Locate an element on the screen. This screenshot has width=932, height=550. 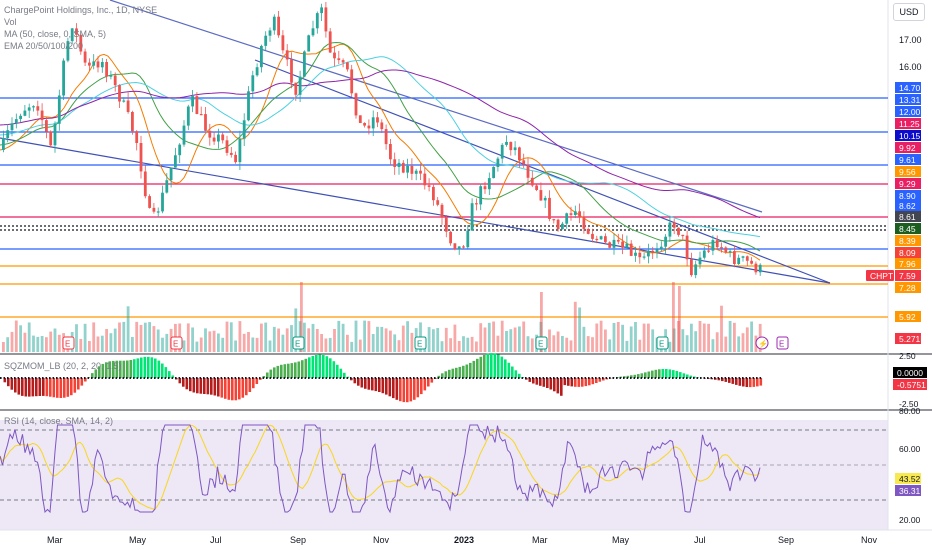
price-level-text: 9.29 is located at coordinates (907, 184).